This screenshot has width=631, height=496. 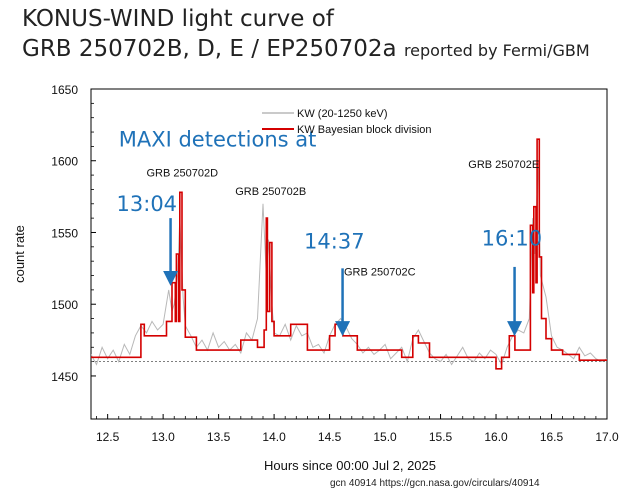 I want to click on x-tick-label: 13.0, so click(x=163, y=437).